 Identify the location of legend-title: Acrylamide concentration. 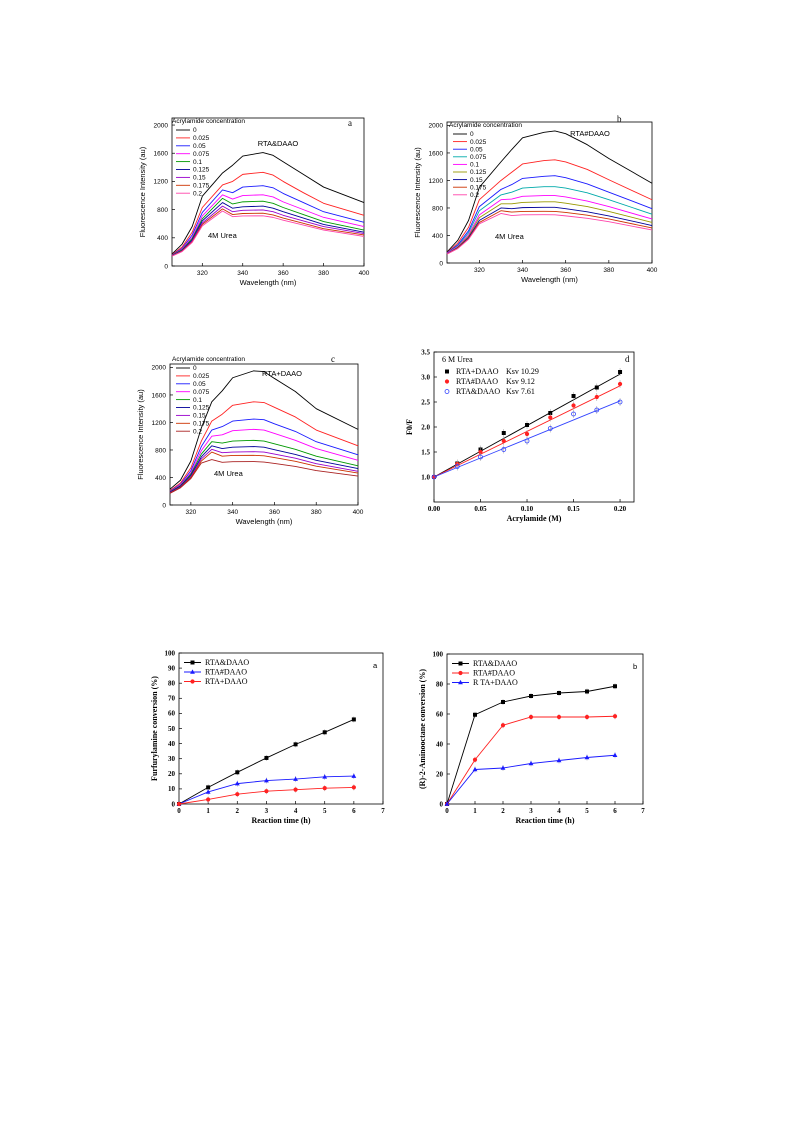
(208, 359).